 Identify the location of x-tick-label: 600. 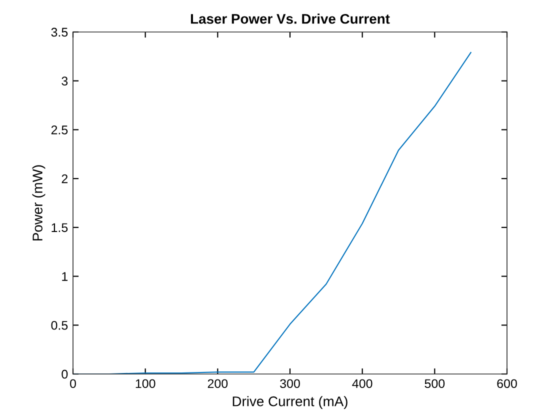
(507, 383).